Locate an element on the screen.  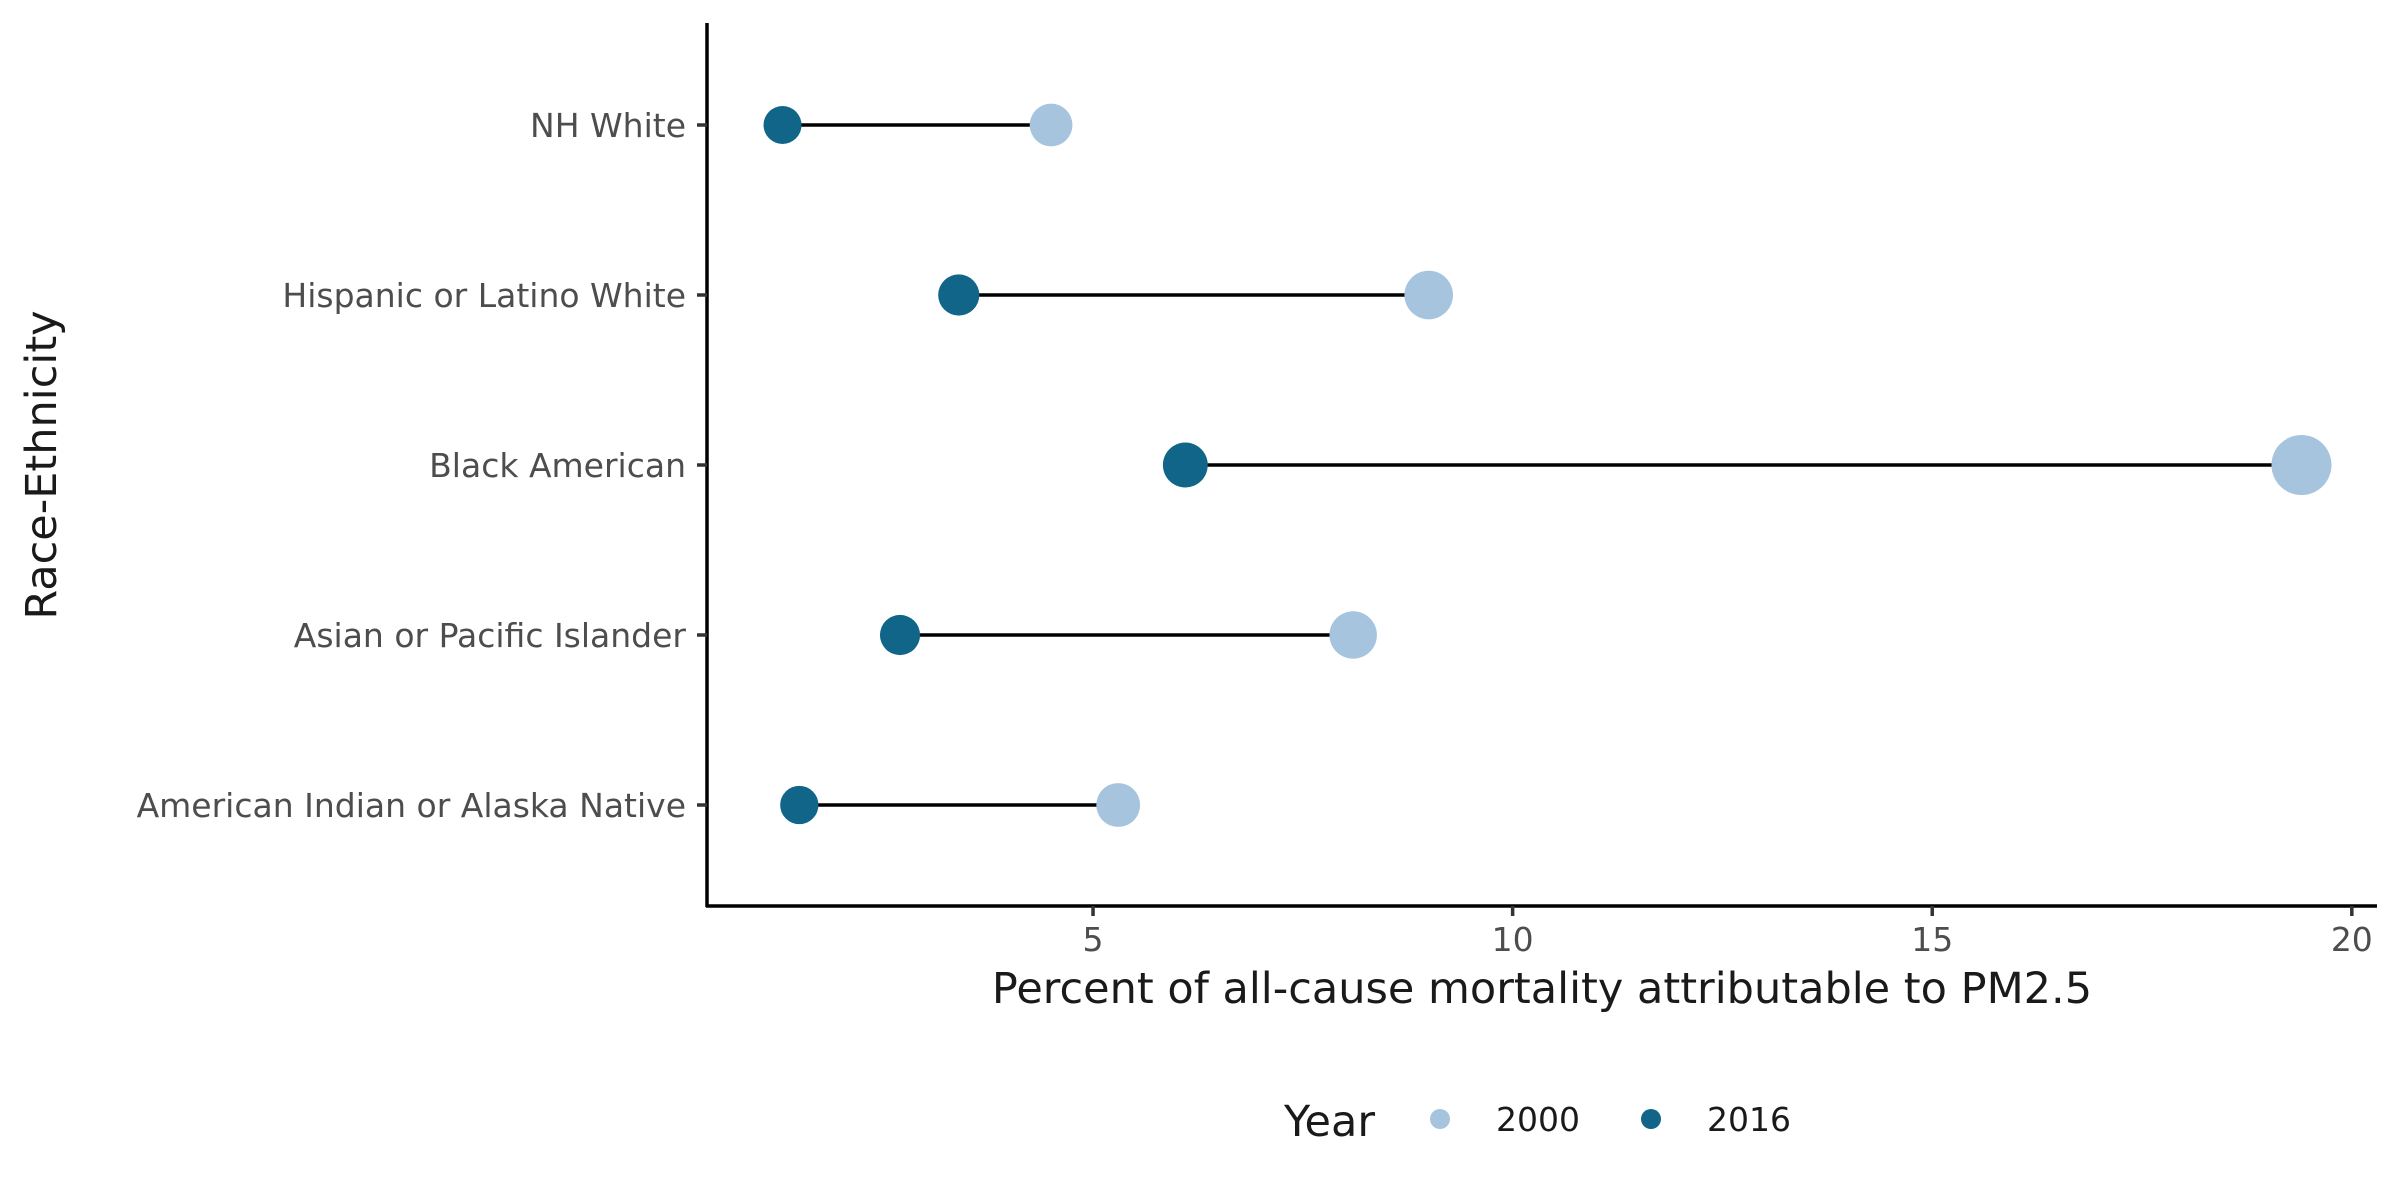
legend-key-2016 is located at coordinates (1651, 1119).